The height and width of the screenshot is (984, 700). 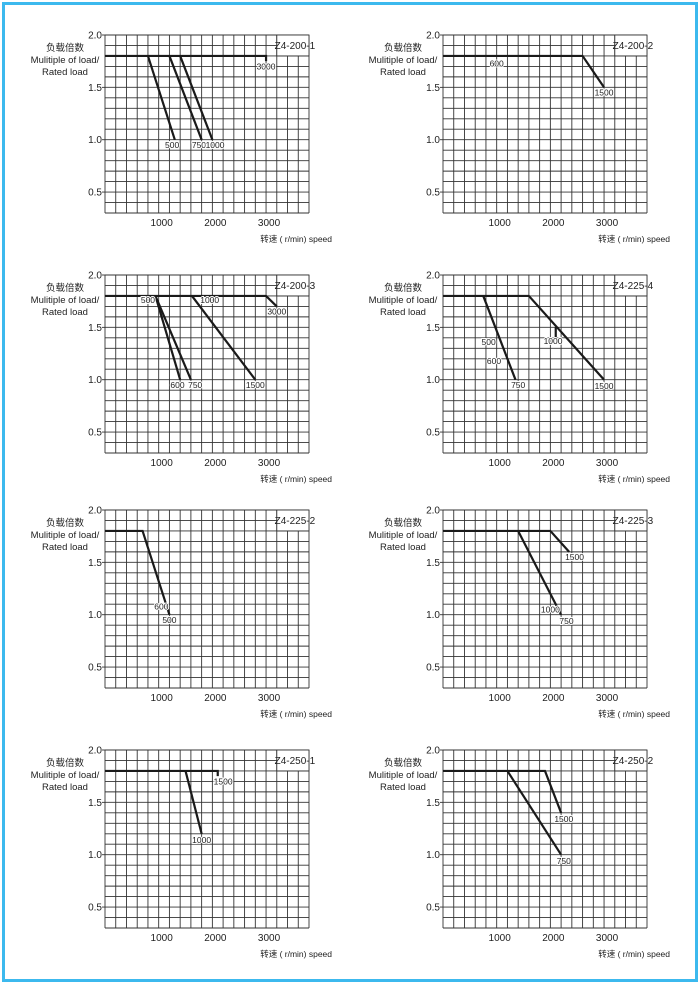 What do you see at coordinates (295, 521) in the screenshot?
I see `chart-title: Z4-225-2` at bounding box center [295, 521].